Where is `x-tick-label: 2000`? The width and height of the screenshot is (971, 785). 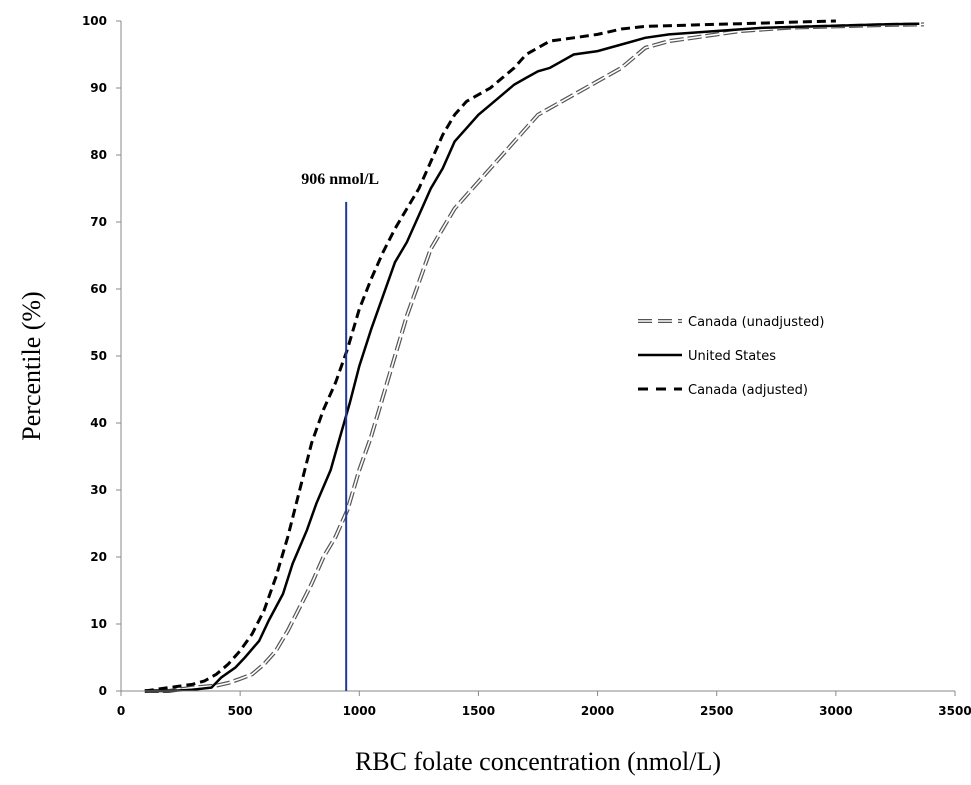
x-tick-label: 2000 is located at coordinates (597, 711).